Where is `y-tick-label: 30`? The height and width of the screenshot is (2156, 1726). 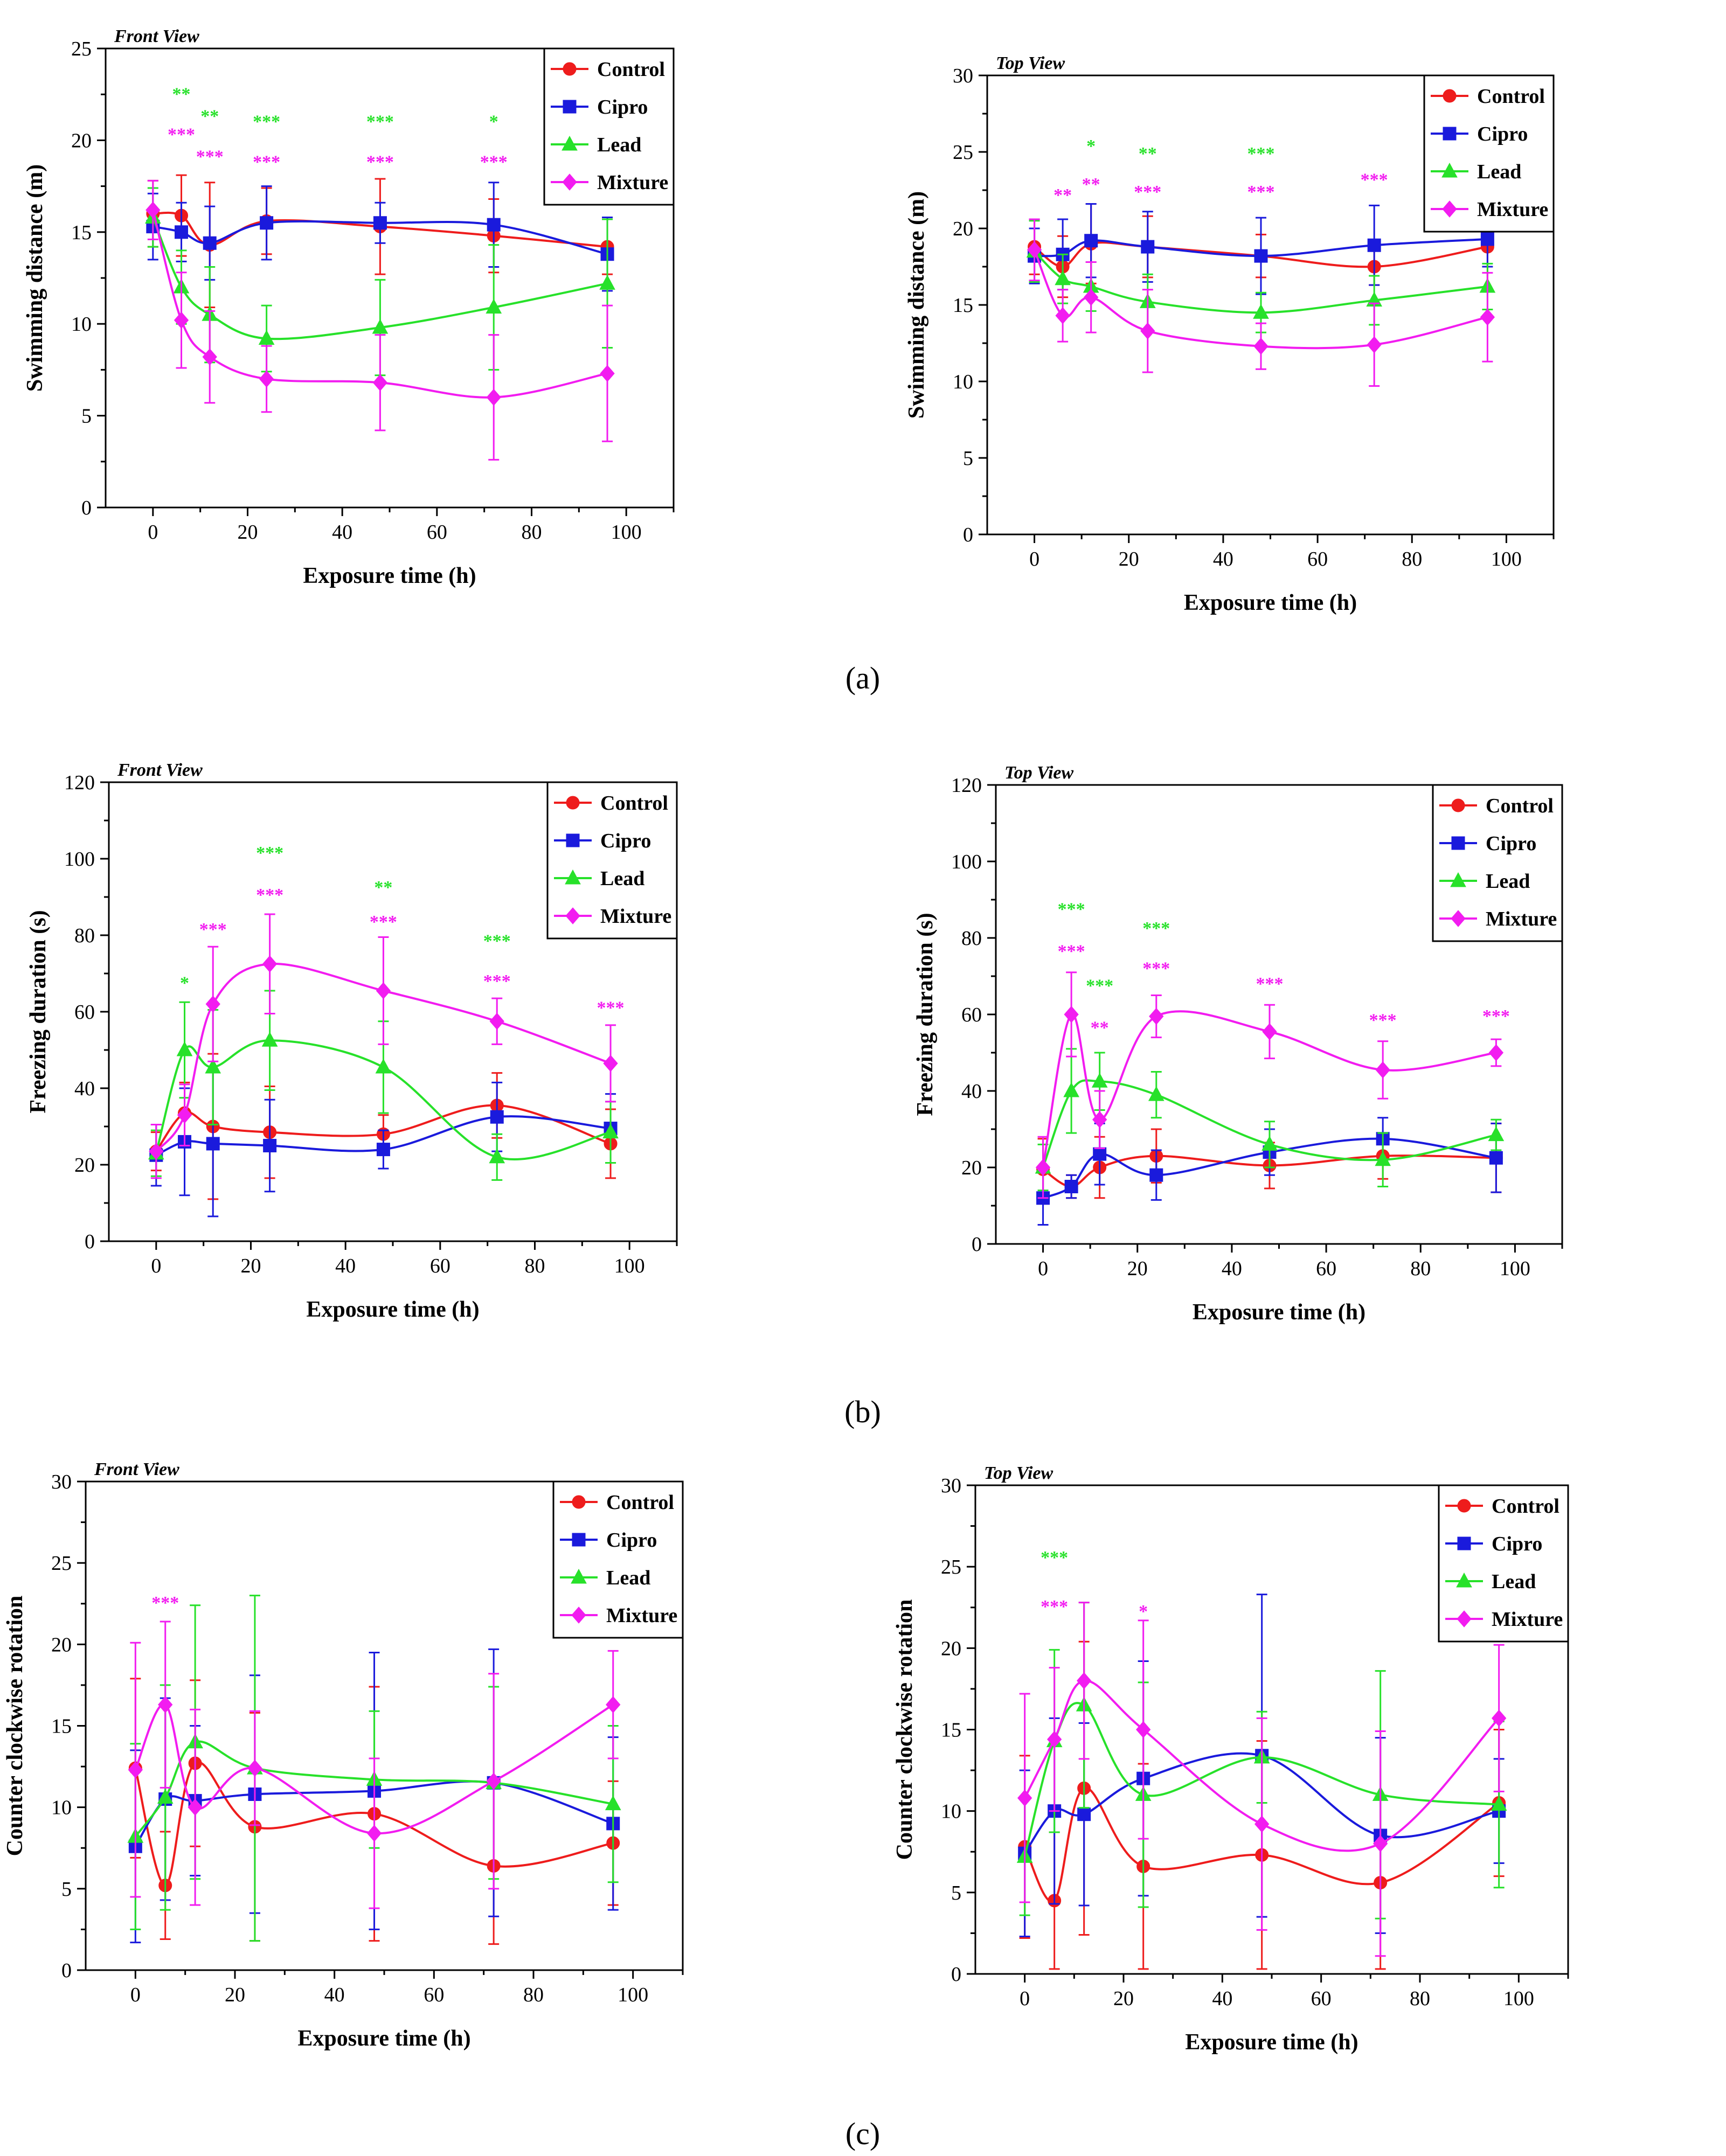
y-tick-label: 30 is located at coordinates (61, 1482).